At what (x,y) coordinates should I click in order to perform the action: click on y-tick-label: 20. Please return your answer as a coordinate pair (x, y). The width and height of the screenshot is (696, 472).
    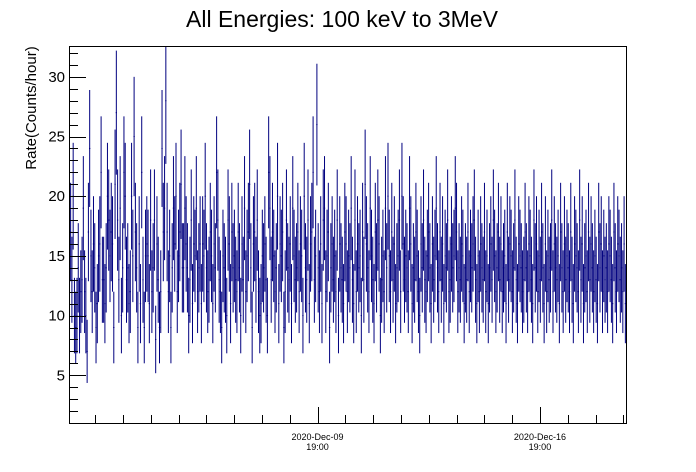
    Looking at the image, I should click on (56, 196).